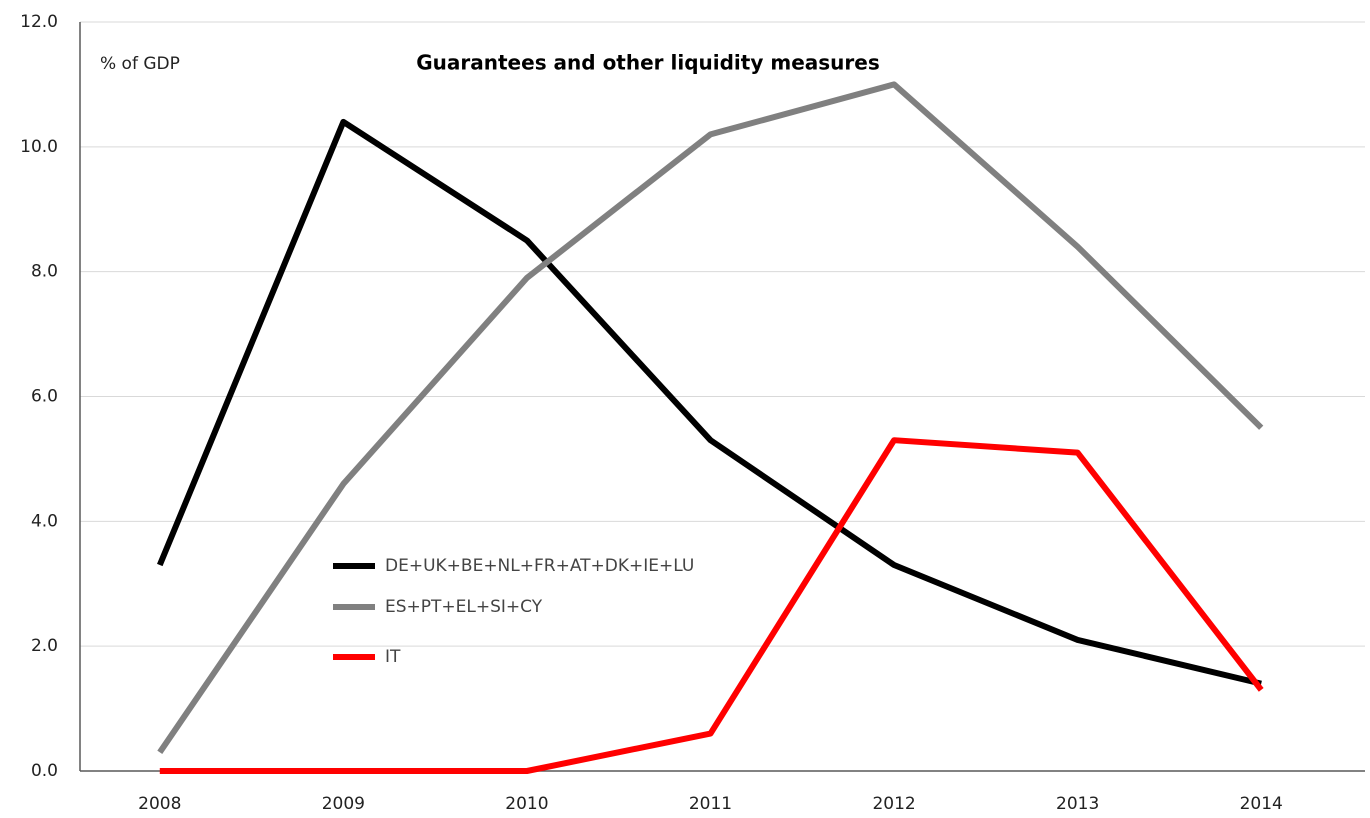 This screenshot has width=1370, height=818. Describe the element at coordinates (343, 804) in the screenshot. I see `x-tick-label: 2009` at that location.